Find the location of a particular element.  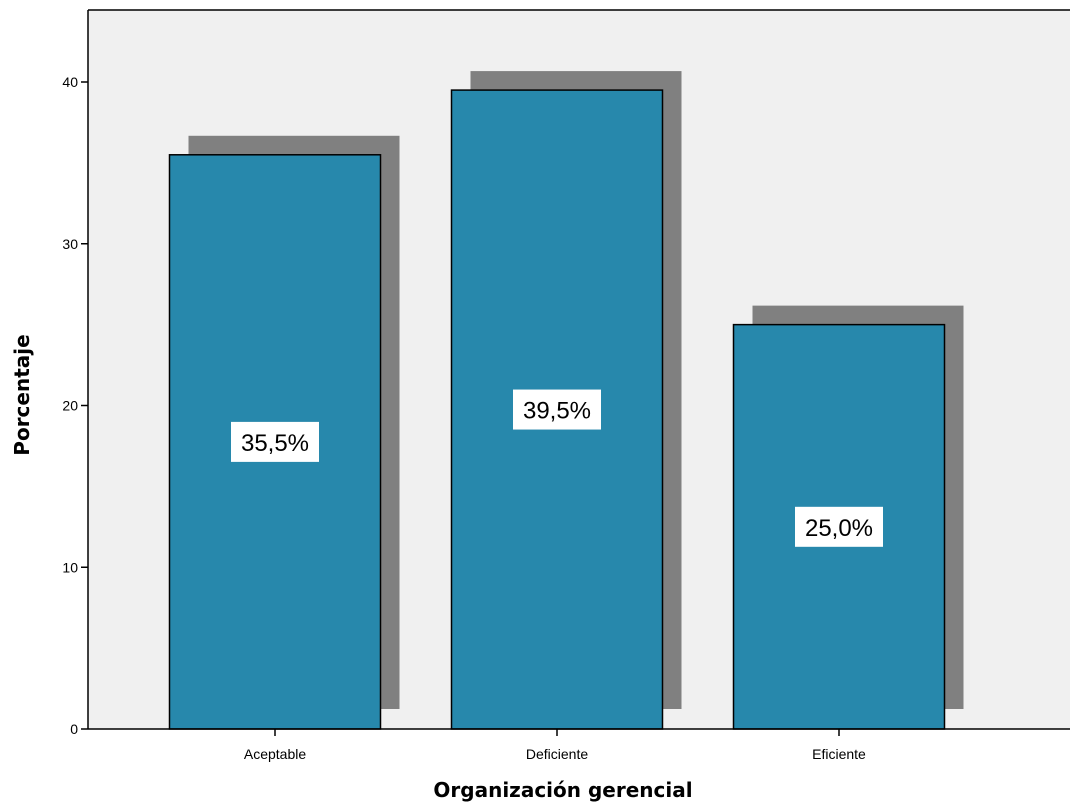

y-tick-label: 30 is located at coordinates (70, 244).